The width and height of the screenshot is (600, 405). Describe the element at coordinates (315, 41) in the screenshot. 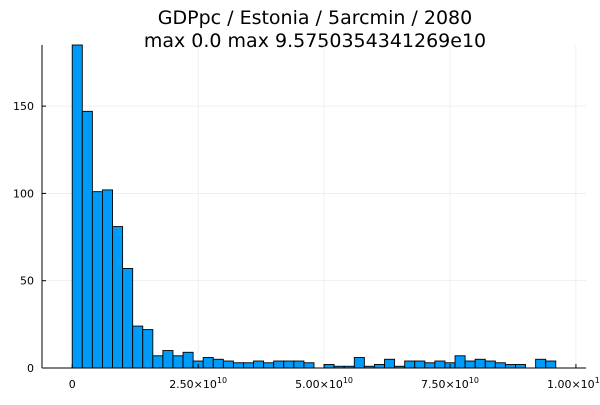

I see `chart-title-line-2: max 0.0 max 9.5750354341269e10` at that location.